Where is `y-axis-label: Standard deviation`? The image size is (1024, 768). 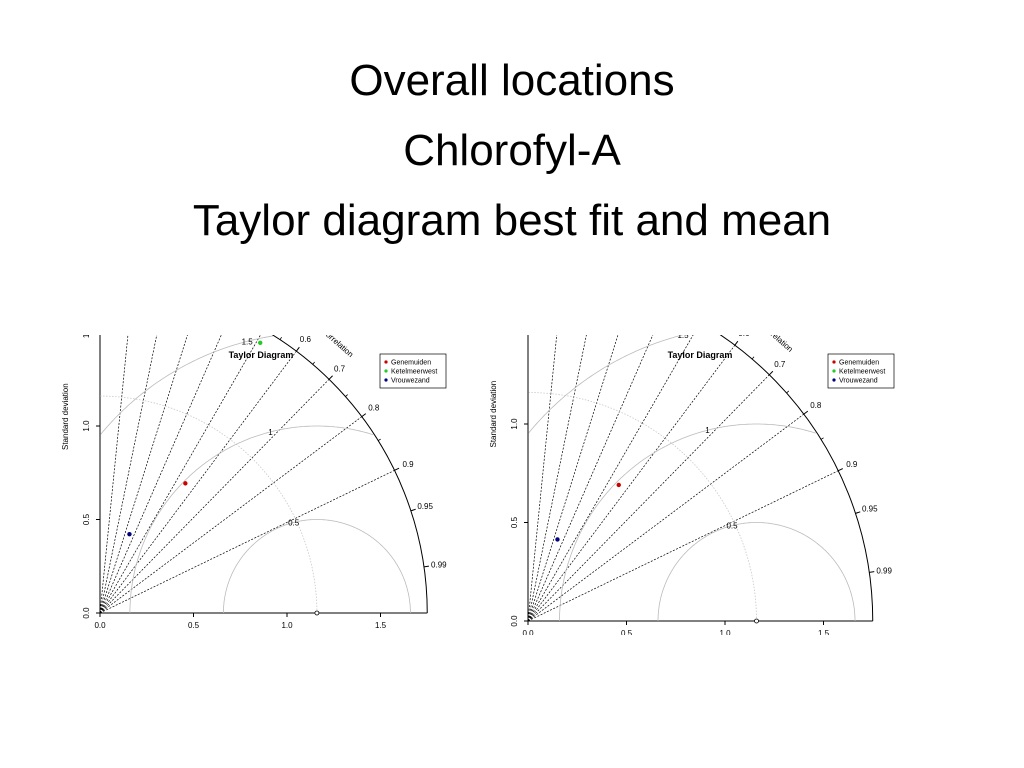 y-axis-label: Standard deviation is located at coordinates (493, 414).